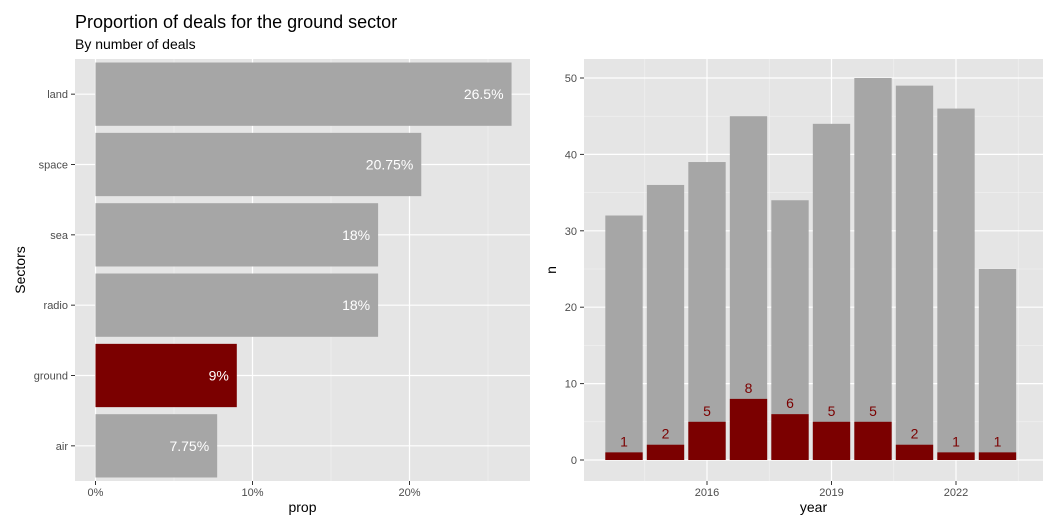 Image resolution: width=1056 pixels, height=528 pixels. Describe the element at coordinates (956, 456) in the screenshot. I see `bar-ground-2022` at that location.